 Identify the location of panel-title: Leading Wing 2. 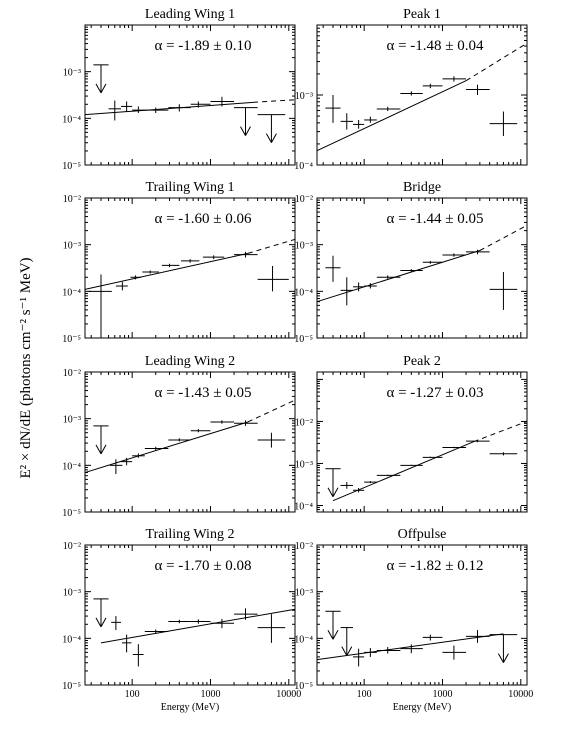
(190, 361).